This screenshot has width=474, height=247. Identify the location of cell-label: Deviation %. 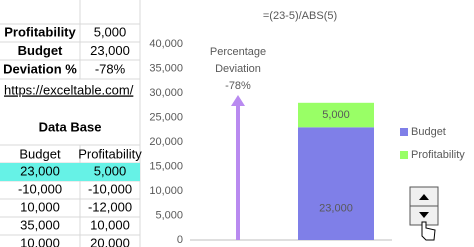
(40, 68).